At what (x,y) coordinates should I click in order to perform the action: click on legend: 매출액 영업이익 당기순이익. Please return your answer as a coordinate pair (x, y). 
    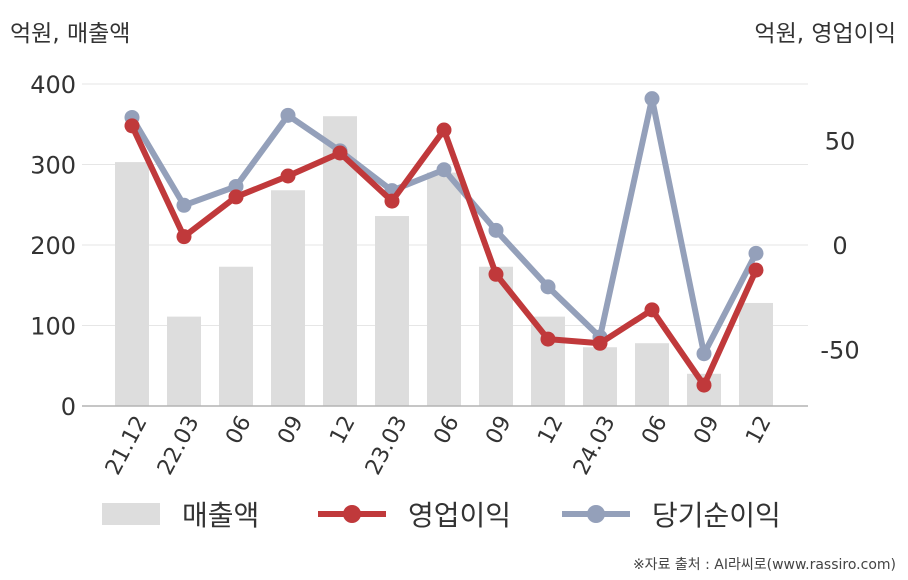
    Looking at the image, I should click on (454, 514).